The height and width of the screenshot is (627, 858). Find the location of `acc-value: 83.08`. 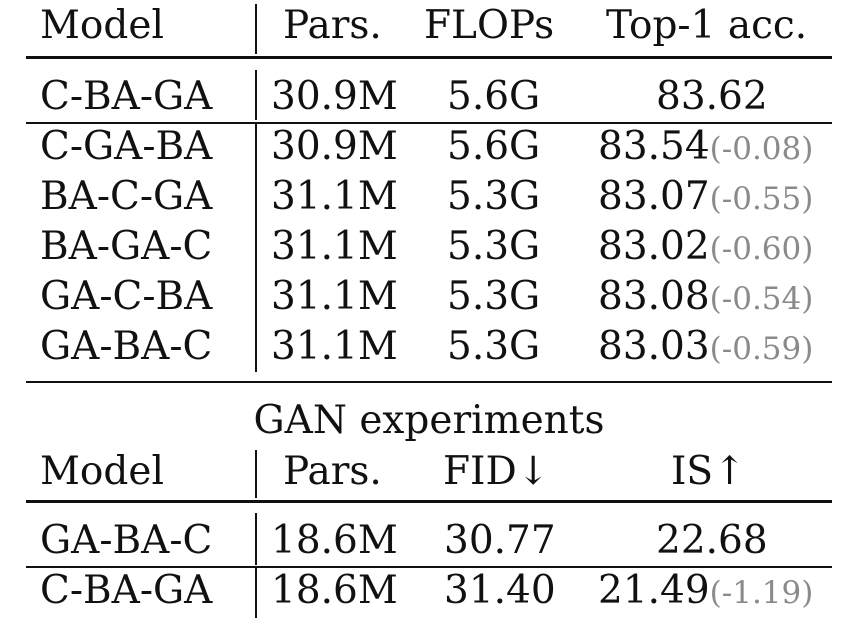

acc-value: 83.08 is located at coordinates (654, 296).